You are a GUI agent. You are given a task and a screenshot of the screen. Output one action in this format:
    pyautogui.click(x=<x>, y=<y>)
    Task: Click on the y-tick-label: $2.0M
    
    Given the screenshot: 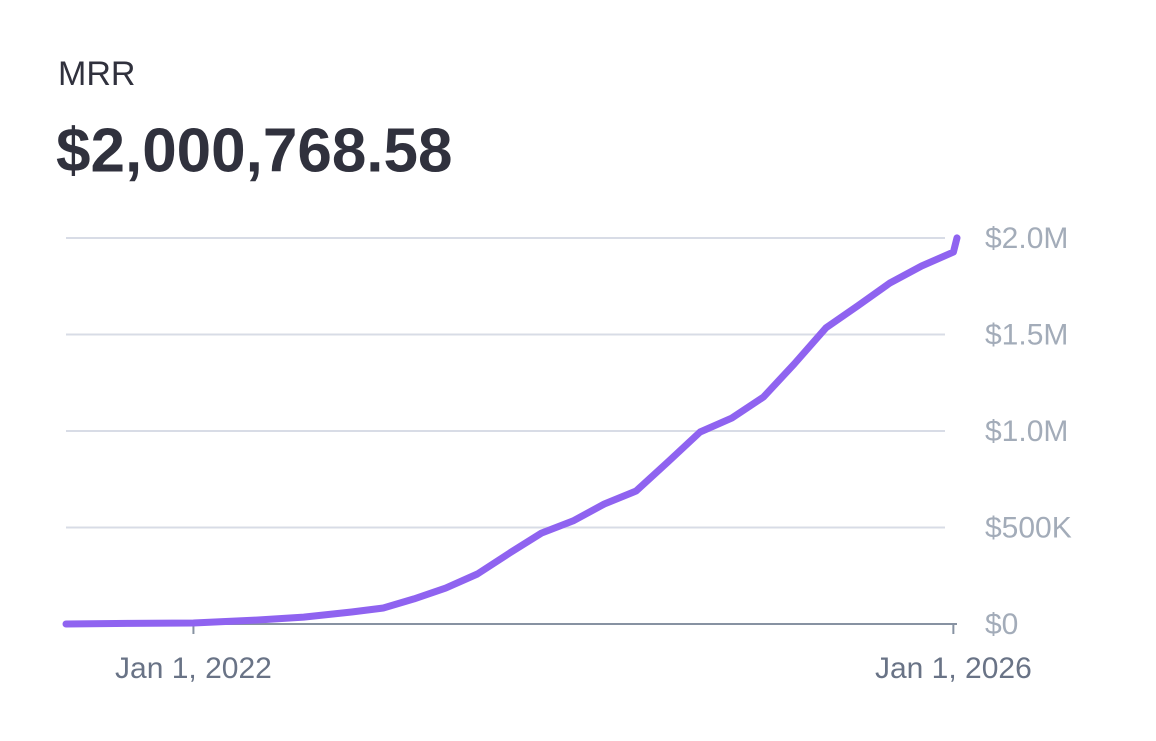 What is the action you would take?
    pyautogui.click(x=1026, y=238)
    